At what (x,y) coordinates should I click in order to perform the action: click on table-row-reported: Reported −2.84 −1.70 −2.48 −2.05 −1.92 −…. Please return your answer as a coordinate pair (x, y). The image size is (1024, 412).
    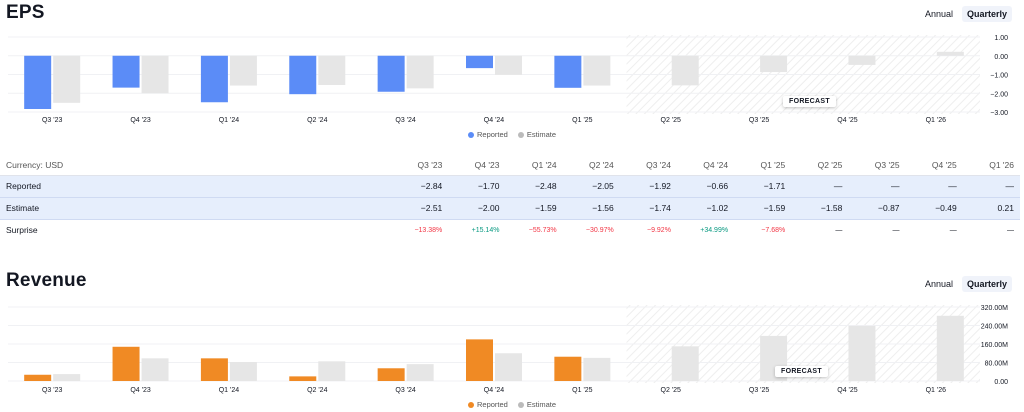
    Looking at the image, I should click on (510, 186).